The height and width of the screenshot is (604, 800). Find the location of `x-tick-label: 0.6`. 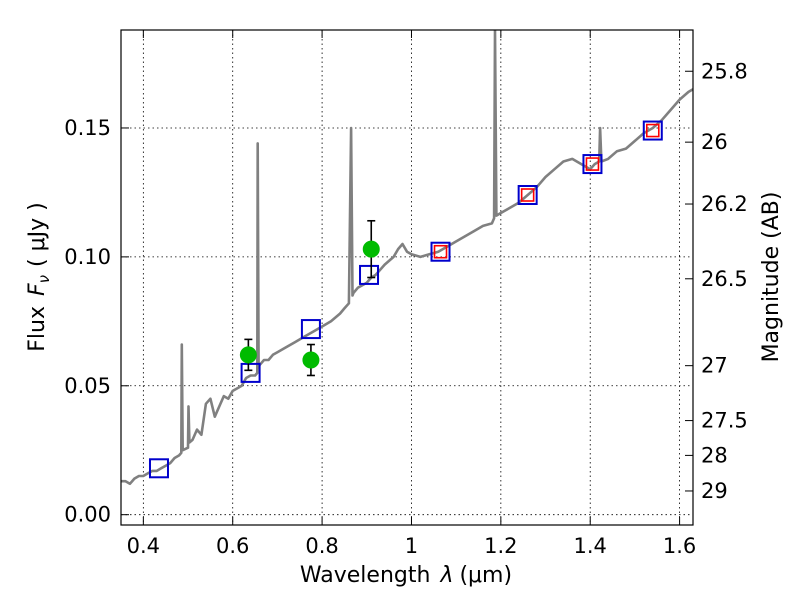

x-tick-label: 0.6 is located at coordinates (232, 546).